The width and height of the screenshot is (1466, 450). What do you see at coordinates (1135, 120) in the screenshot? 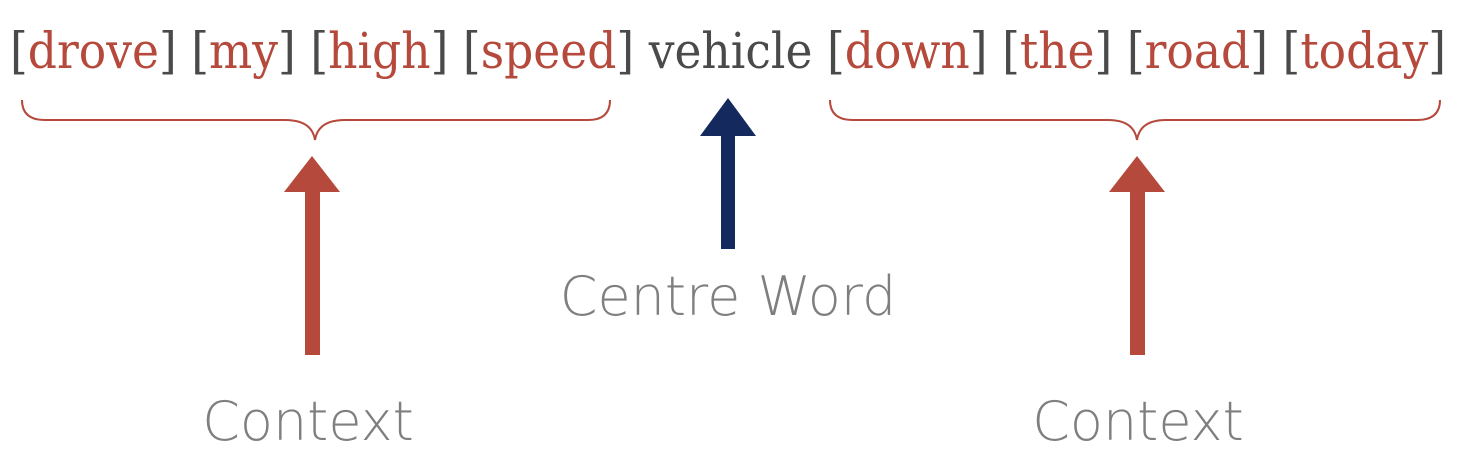
I see `right-context-brace` at bounding box center [1135, 120].